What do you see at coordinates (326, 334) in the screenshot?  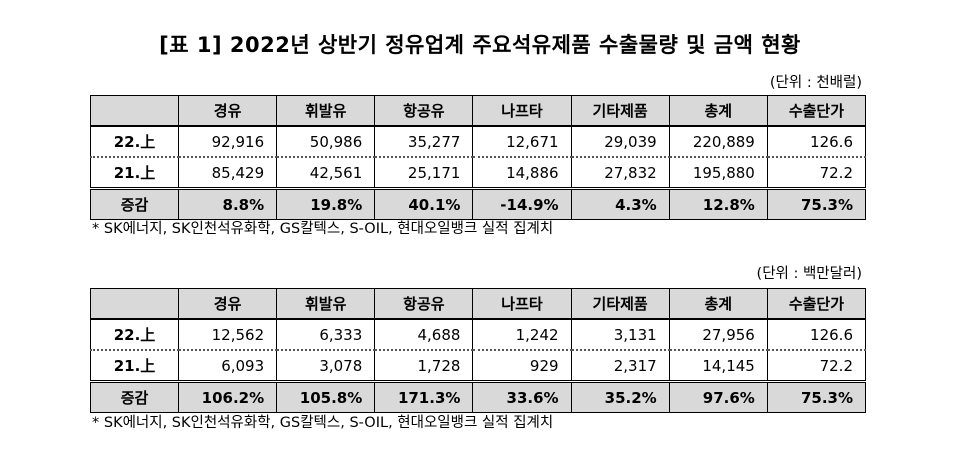 I see `table-cell: 6,333` at bounding box center [326, 334].